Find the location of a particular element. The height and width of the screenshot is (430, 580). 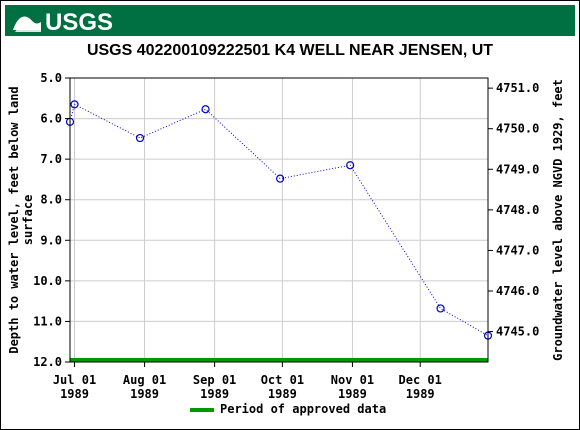

right-tick-label: 4745.0 is located at coordinates (517, 332).